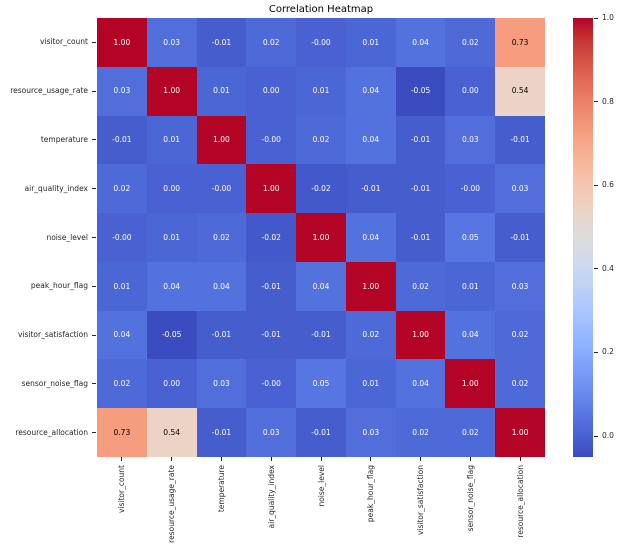 The height and width of the screenshot is (554, 621). What do you see at coordinates (172, 504) in the screenshot?
I see `x-tick-label: resource_usage_rate` at bounding box center [172, 504].